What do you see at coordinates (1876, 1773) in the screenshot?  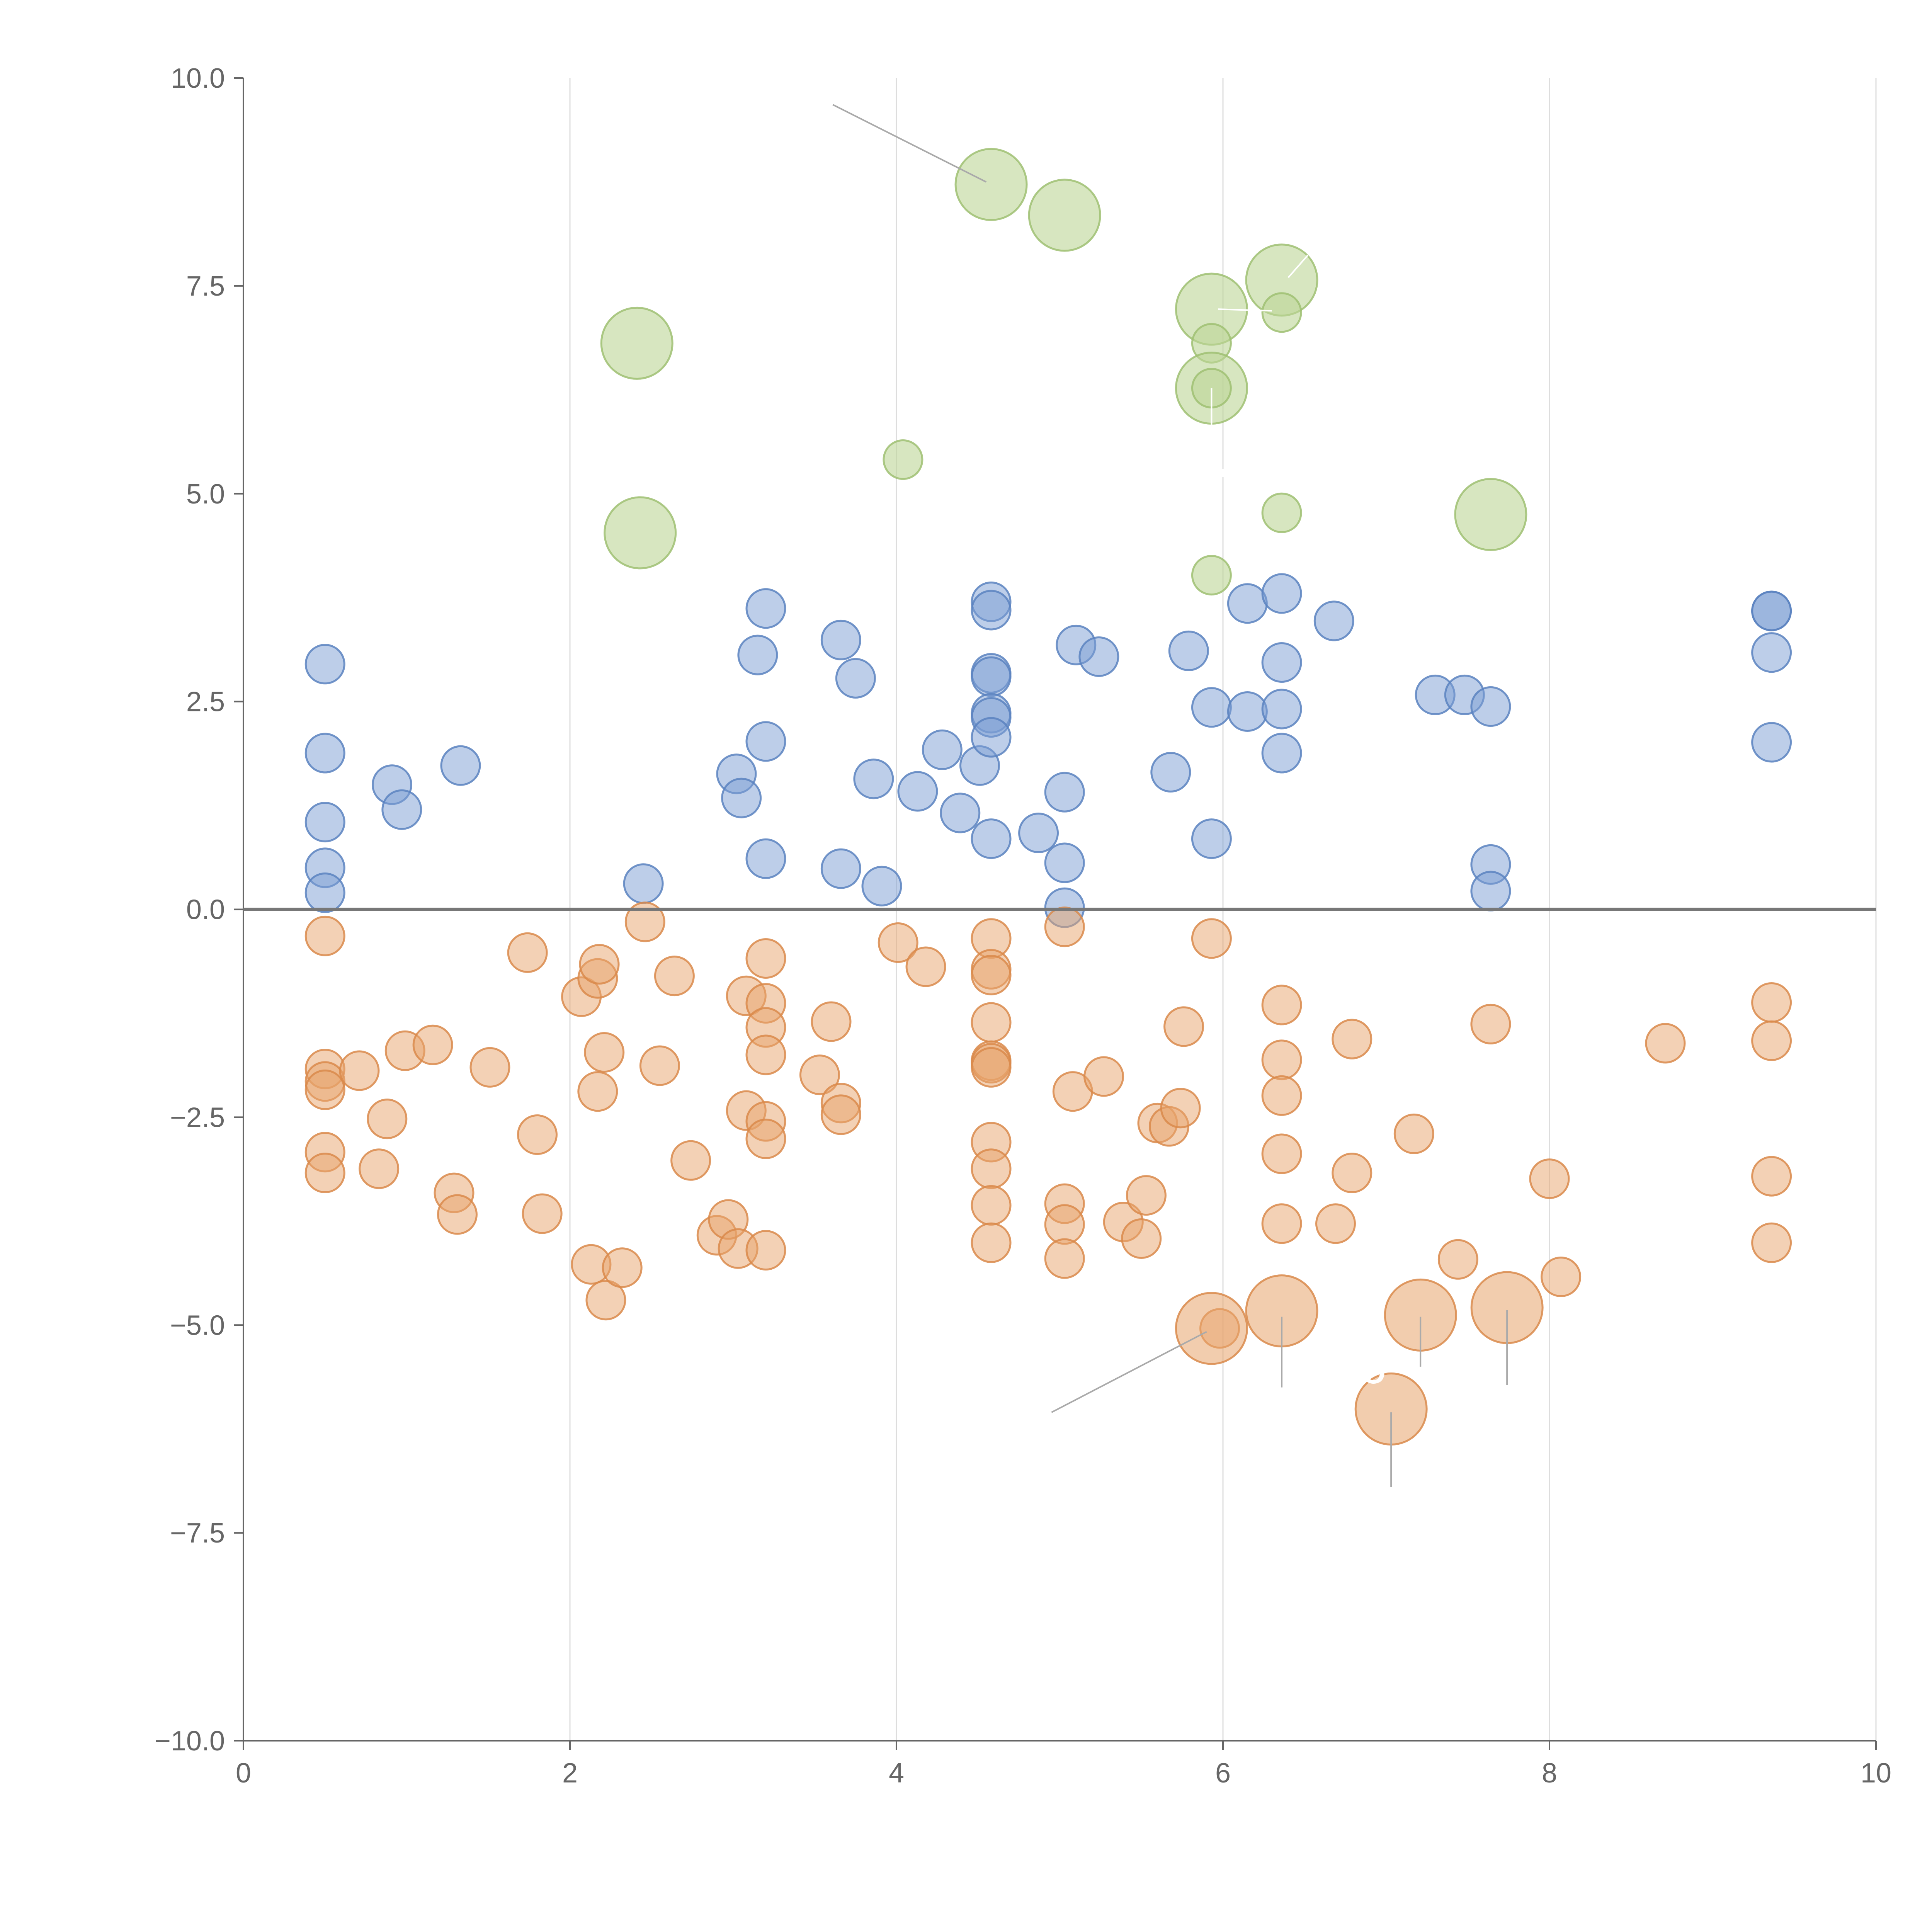 I see `x-tick-label: 10` at bounding box center [1876, 1773].